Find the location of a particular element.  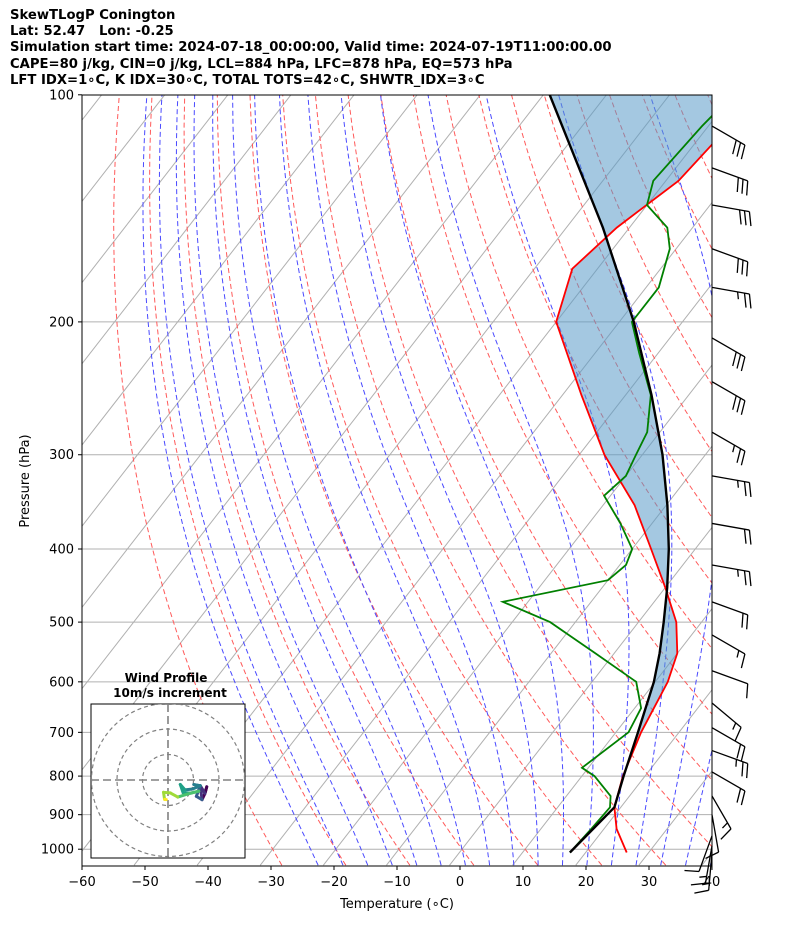

x-tick-label: −20 is located at coordinates (333, 882).